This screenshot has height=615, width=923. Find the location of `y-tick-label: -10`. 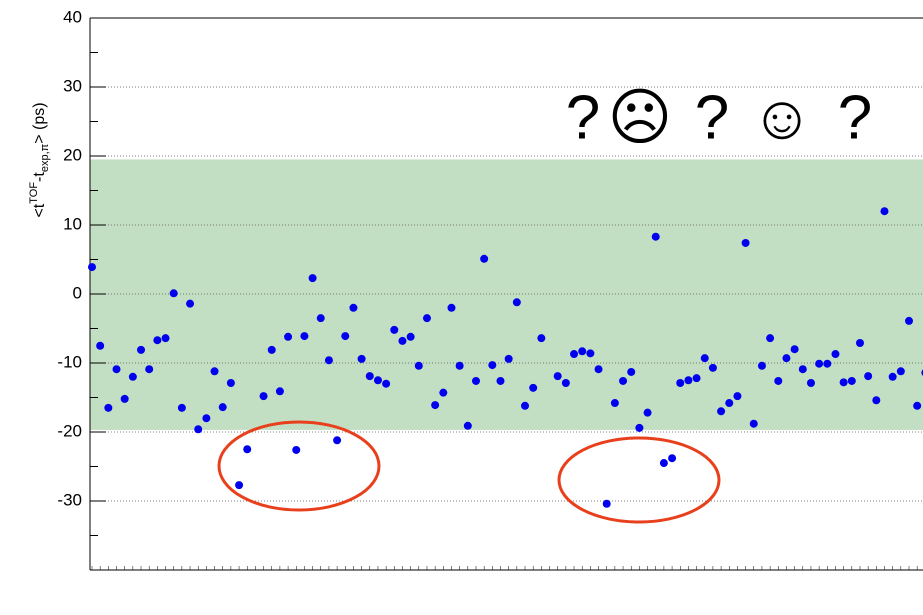

y-tick-label: -10 is located at coordinates (69, 361).